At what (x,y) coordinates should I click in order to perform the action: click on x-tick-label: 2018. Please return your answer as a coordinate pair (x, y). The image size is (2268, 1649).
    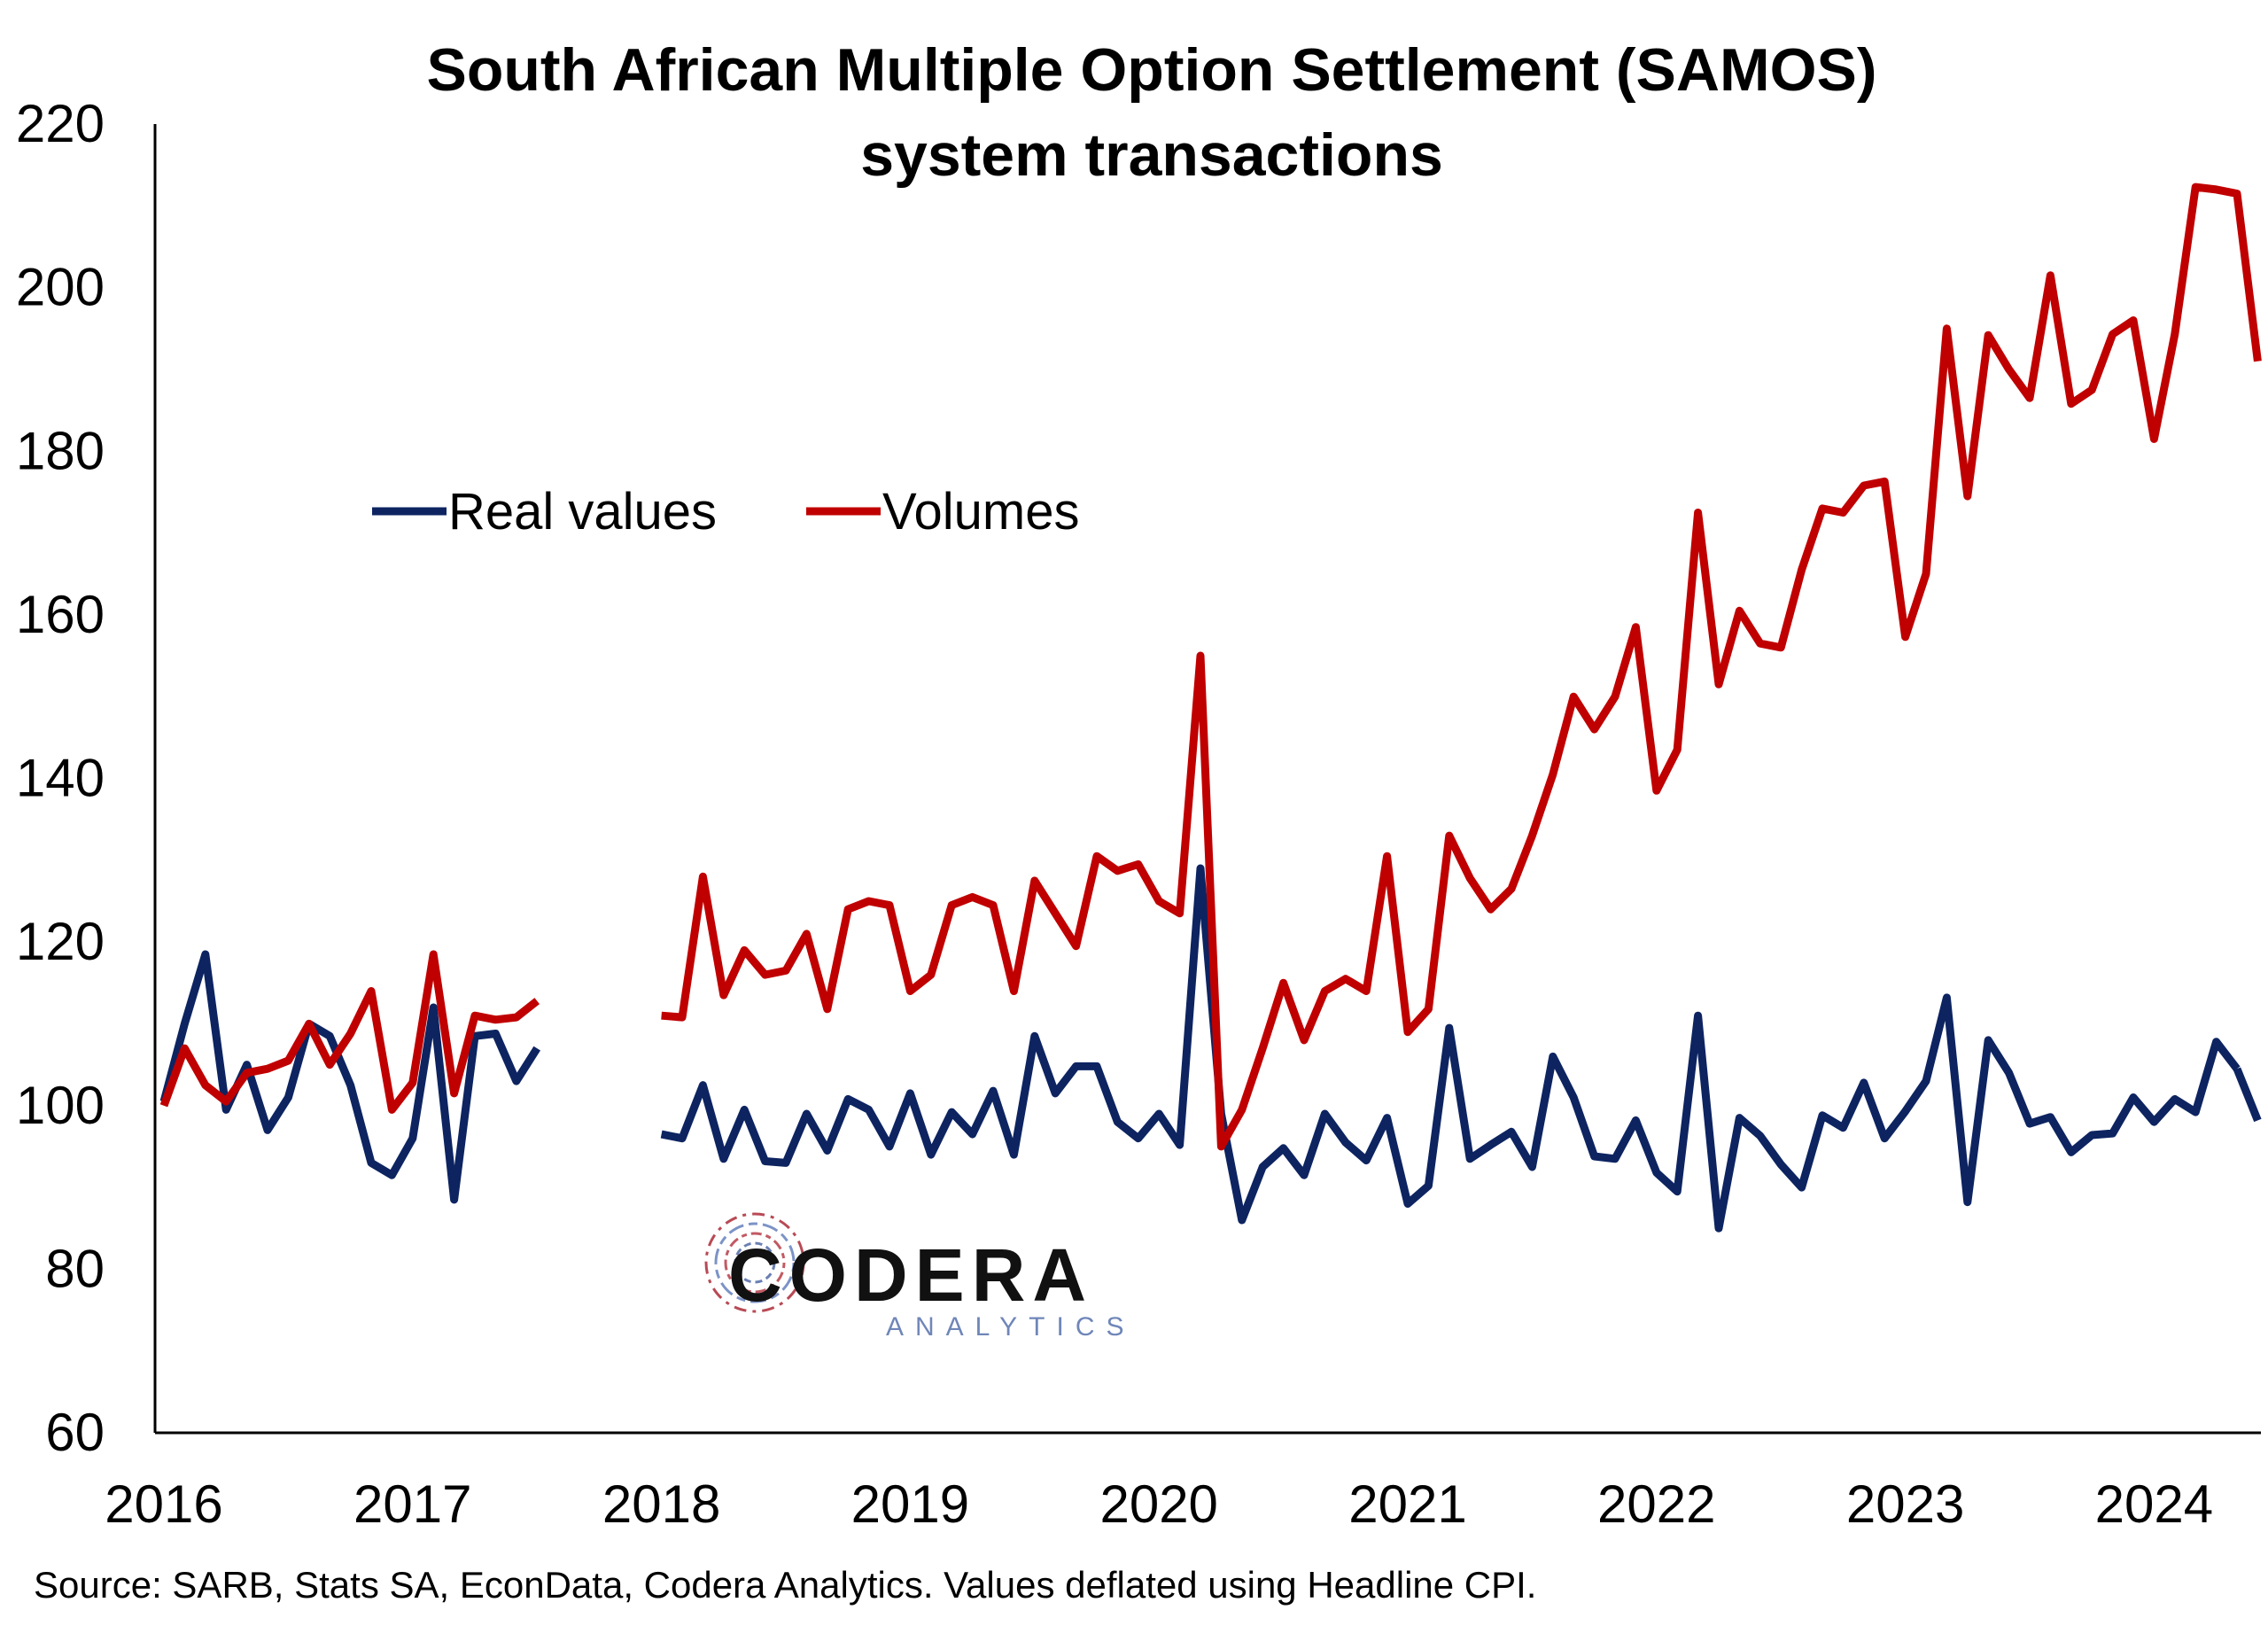
    Looking at the image, I should click on (661, 1504).